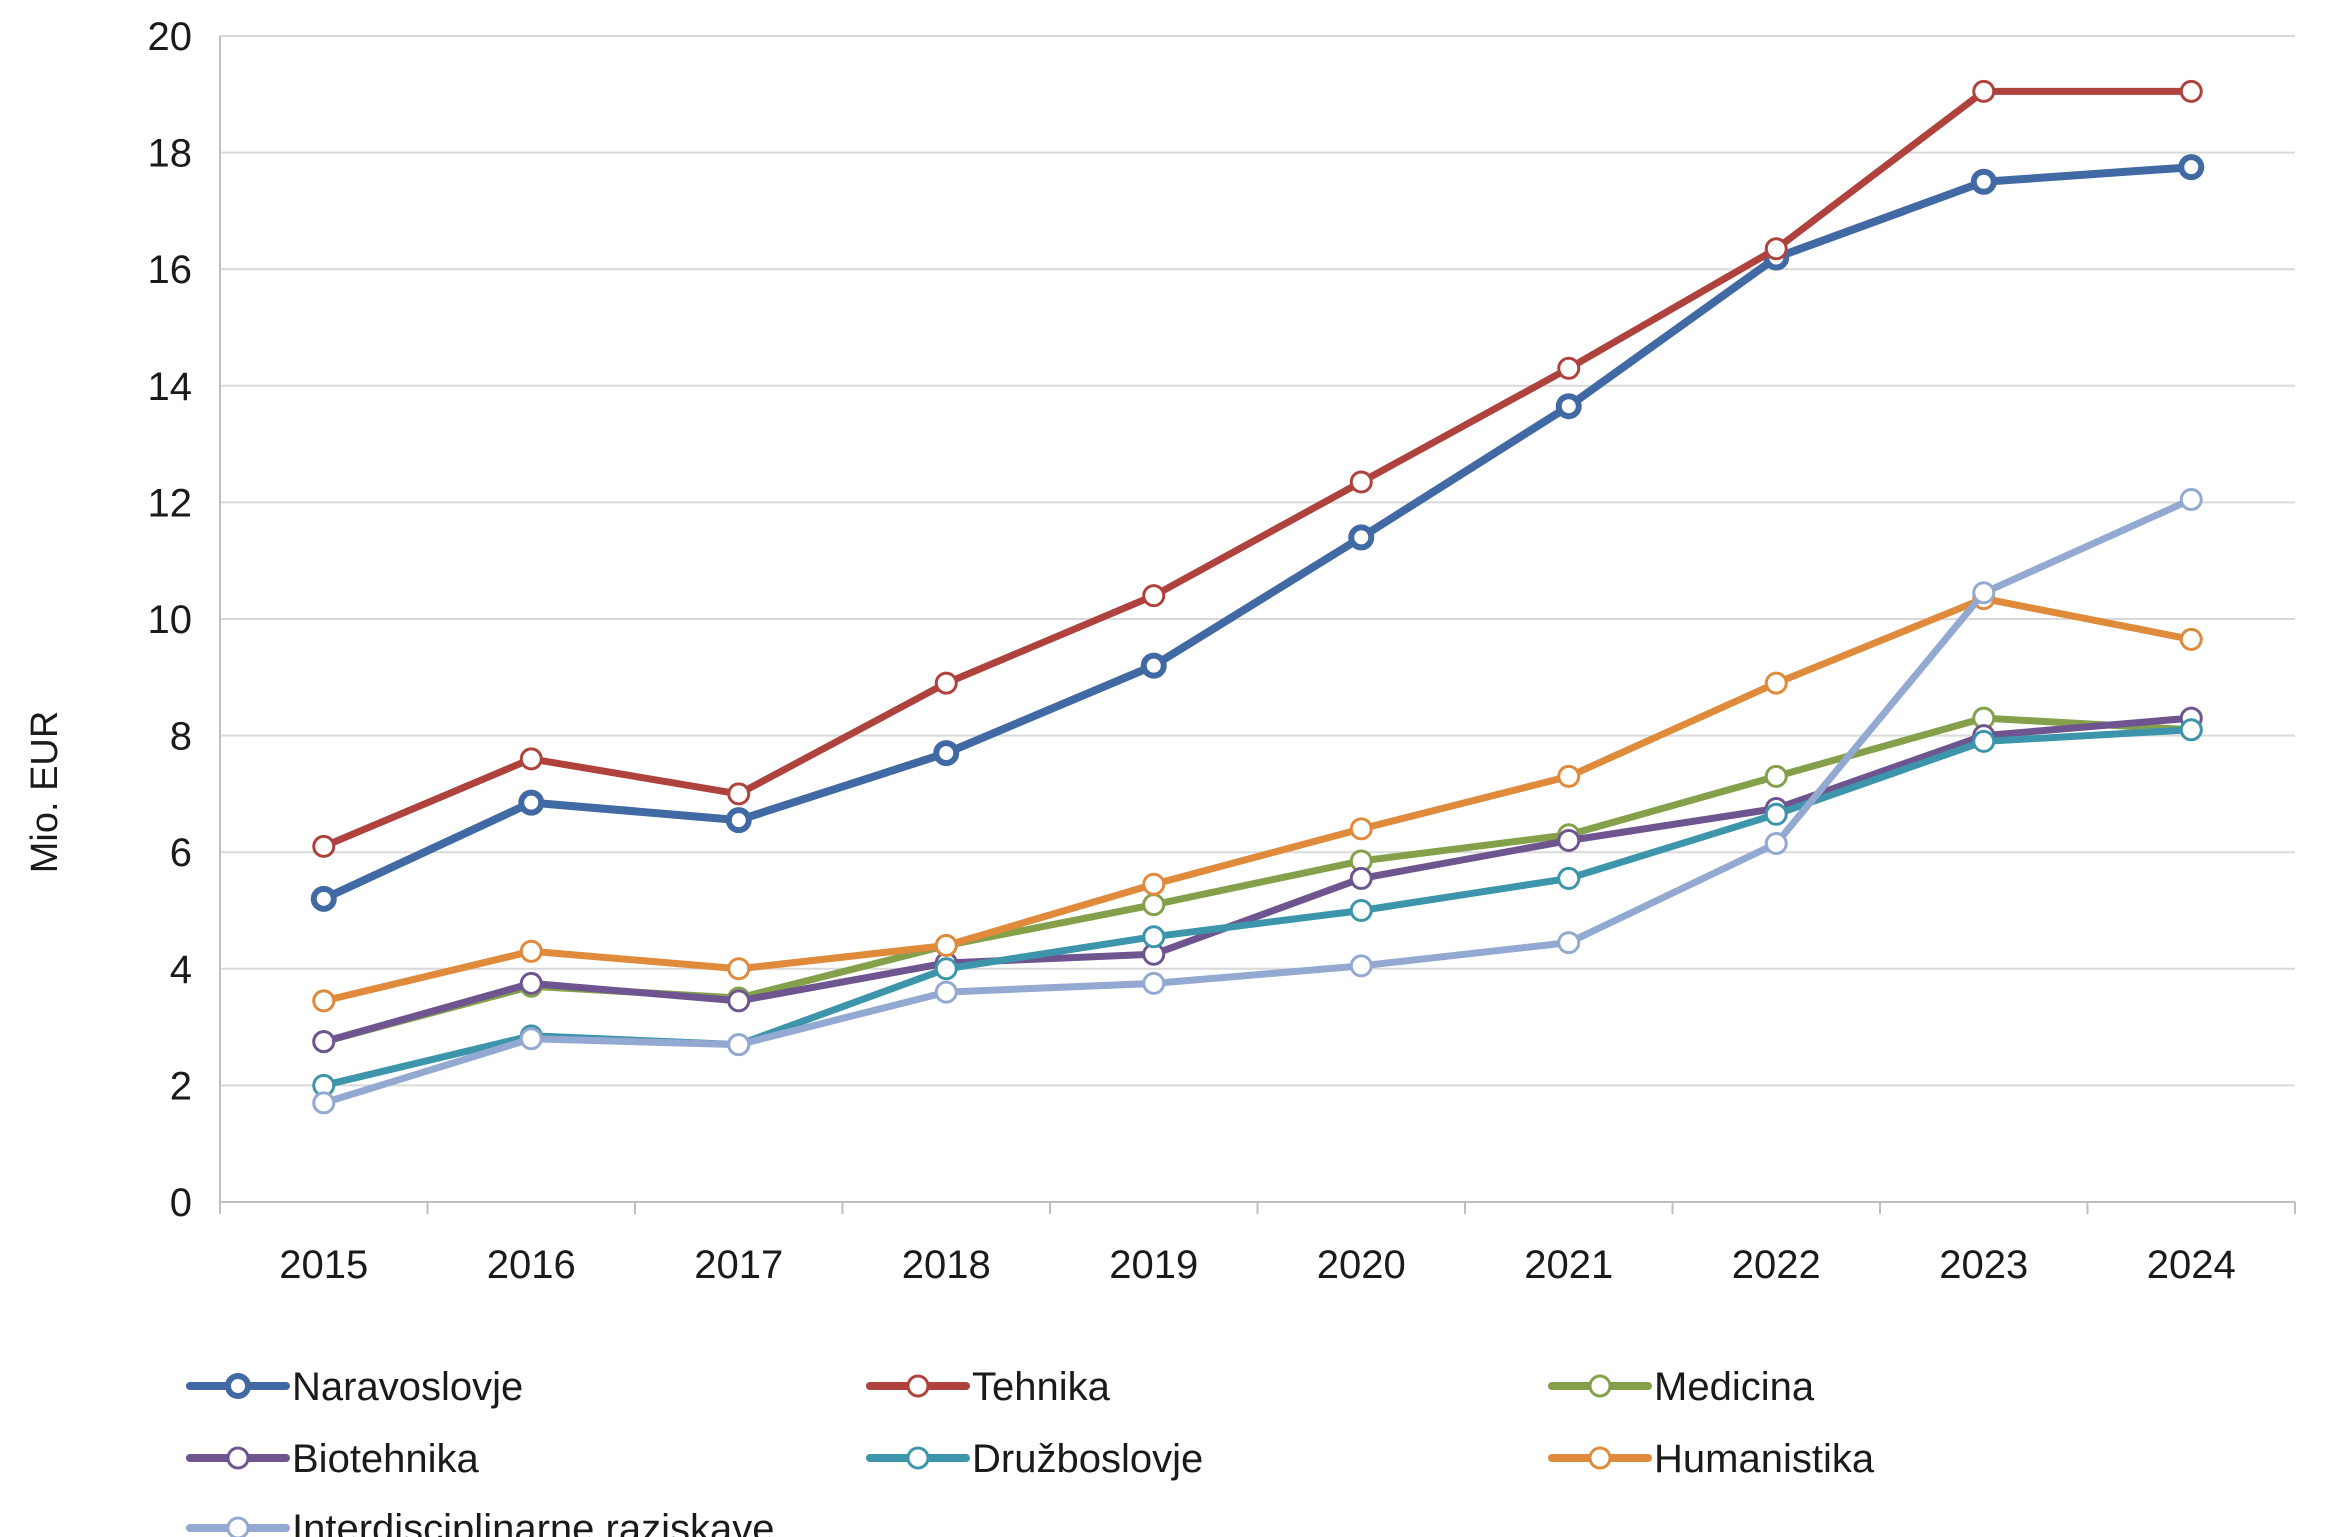 This screenshot has width=2330, height=1537. What do you see at coordinates (170, 37) in the screenshot?
I see `y-tick-label: 20` at bounding box center [170, 37].